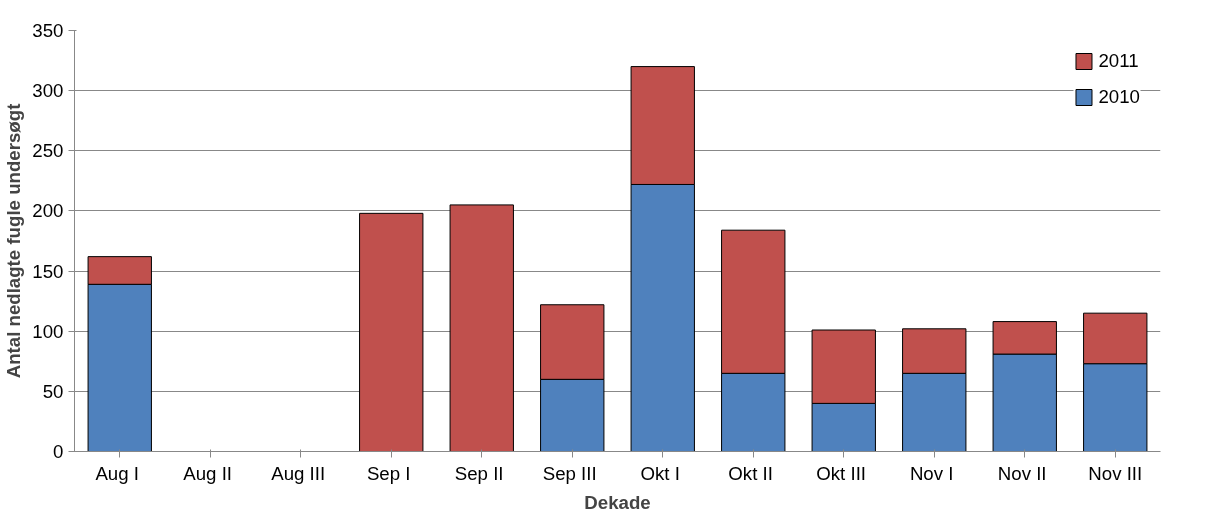 The width and height of the screenshot is (1206, 521). What do you see at coordinates (298, 473) in the screenshot?
I see `x-tick-label: Aug III` at bounding box center [298, 473].